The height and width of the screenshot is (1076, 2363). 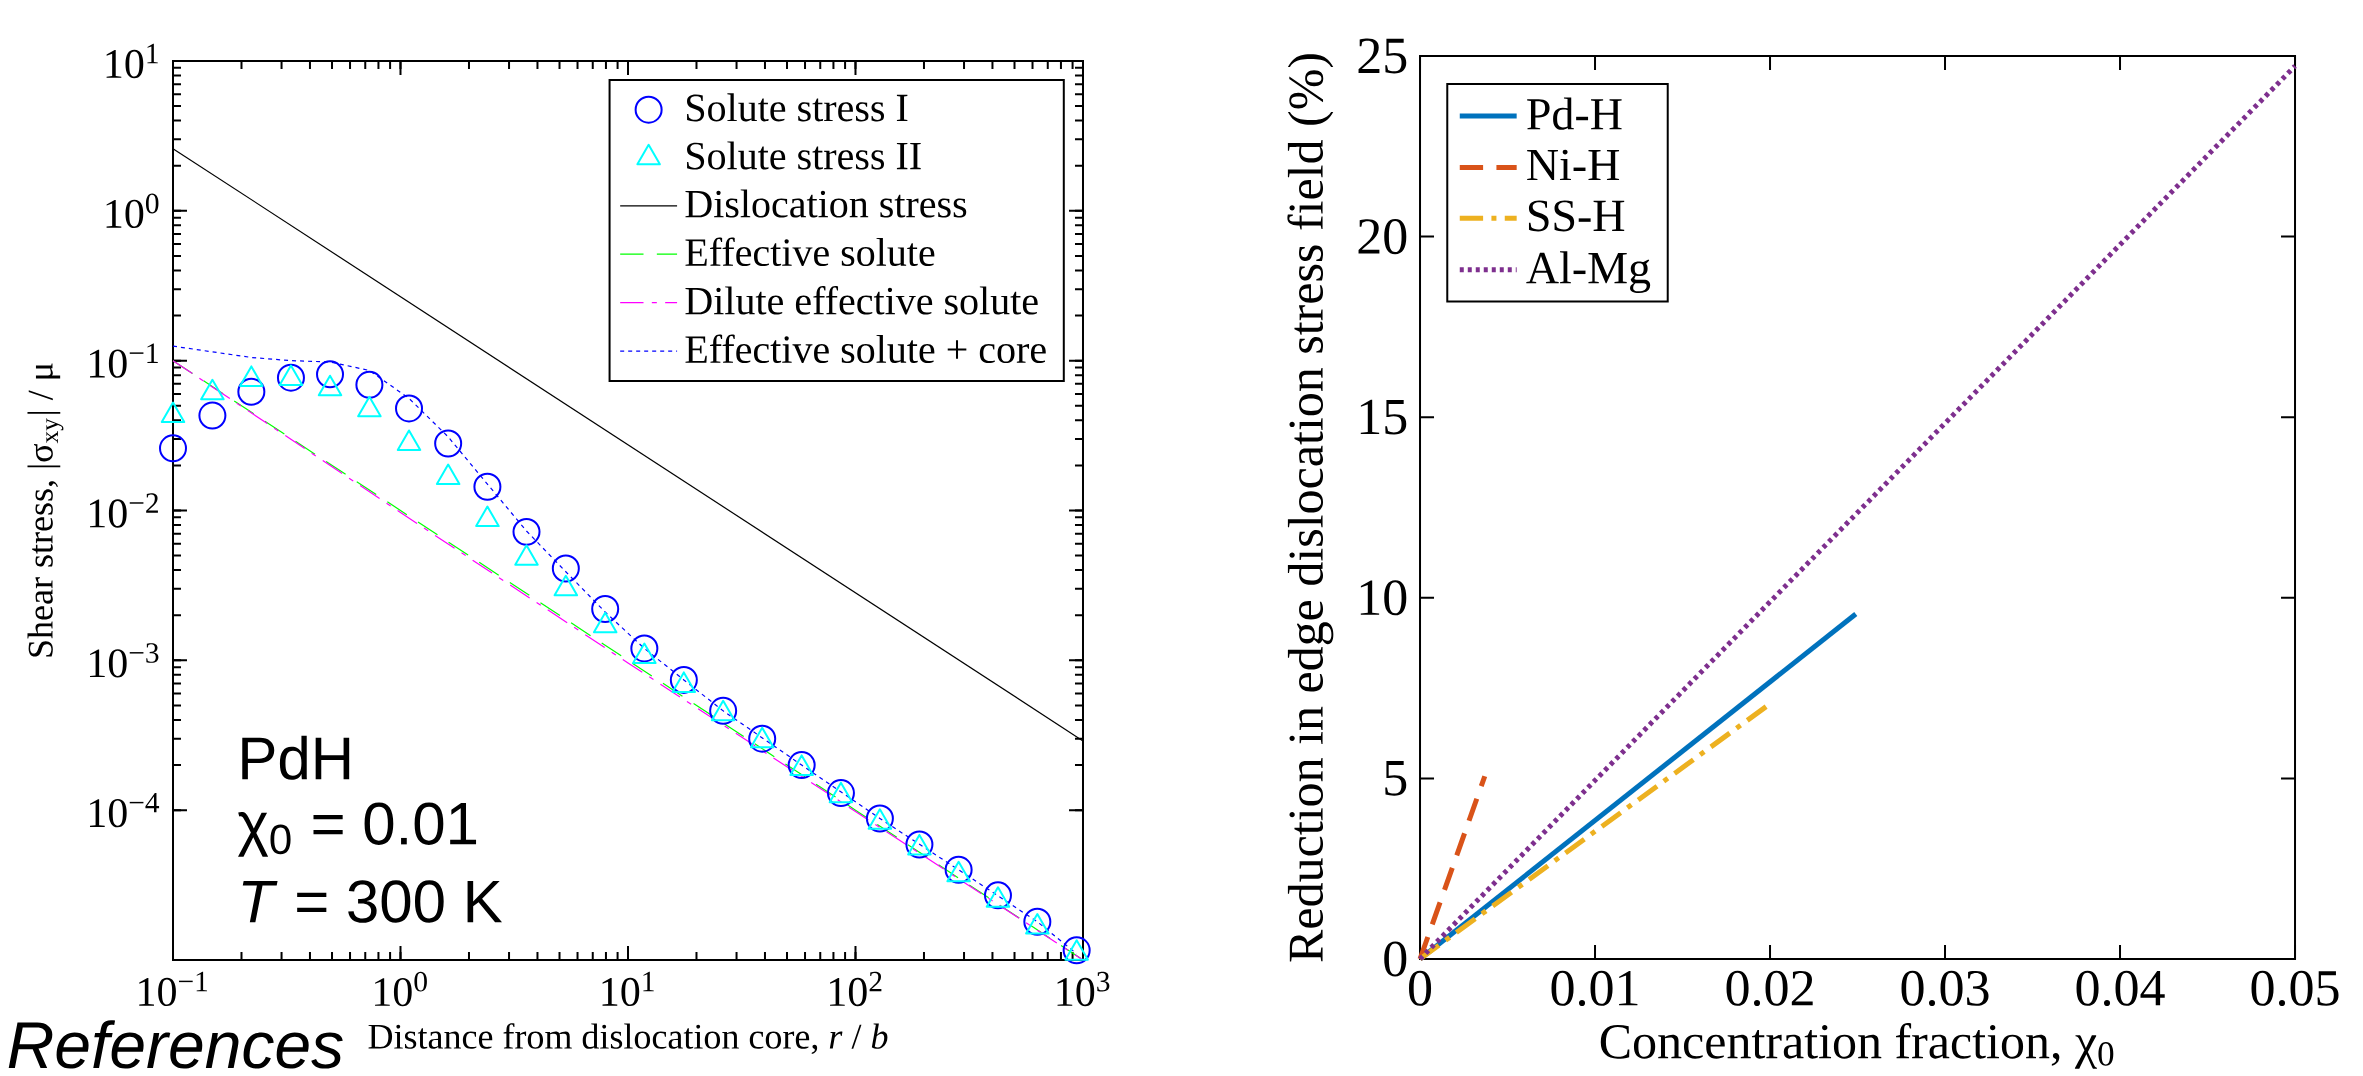 What do you see at coordinates (175, 1044) in the screenshot?
I see `text: References` at bounding box center [175, 1044].